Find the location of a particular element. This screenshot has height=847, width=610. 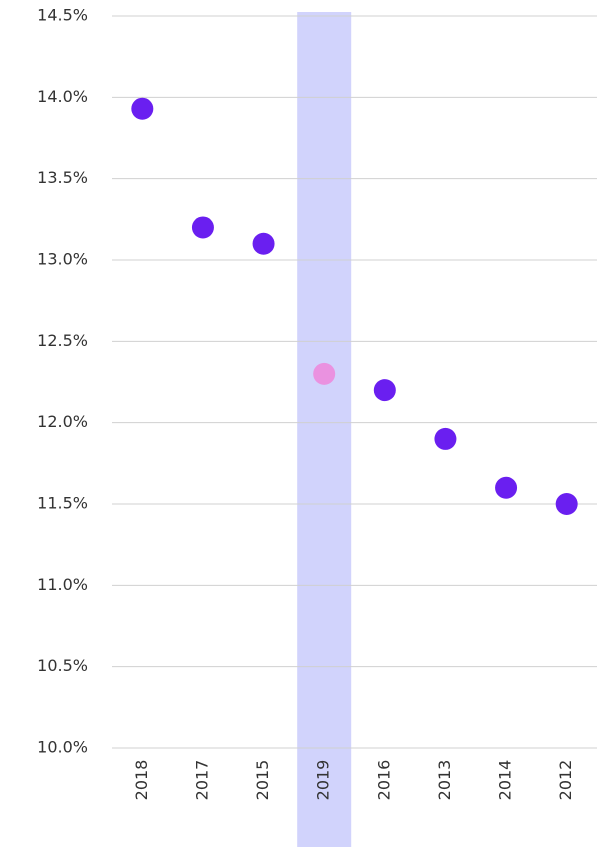

x-tick-label: 2014 is located at coordinates (505, 780).